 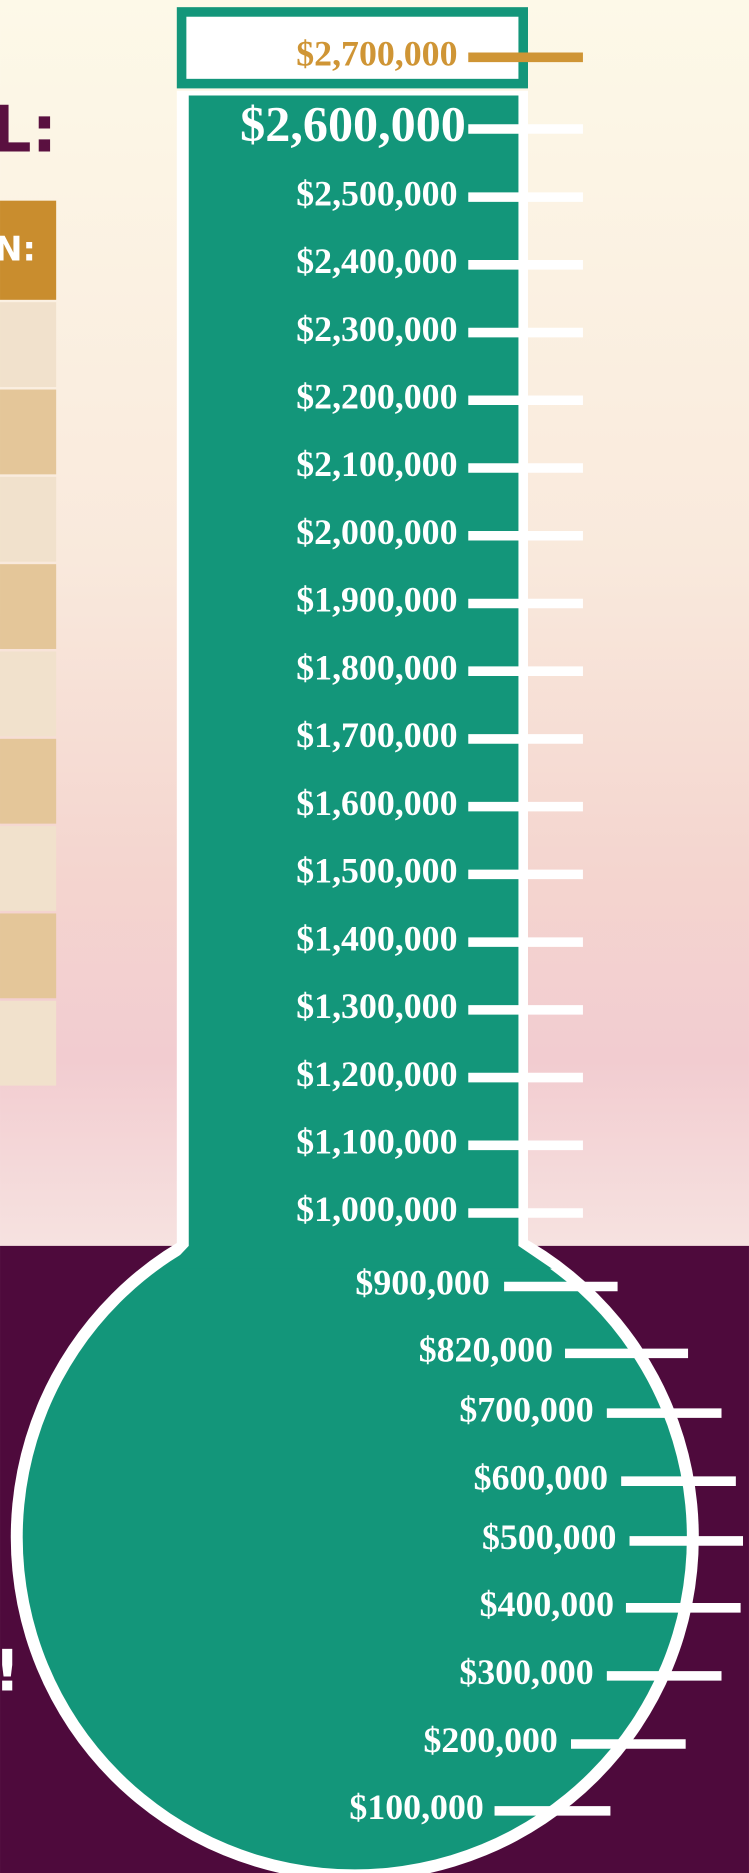 What do you see at coordinates (526, 1409) in the screenshot?
I see `tick-label: $700,000` at bounding box center [526, 1409].